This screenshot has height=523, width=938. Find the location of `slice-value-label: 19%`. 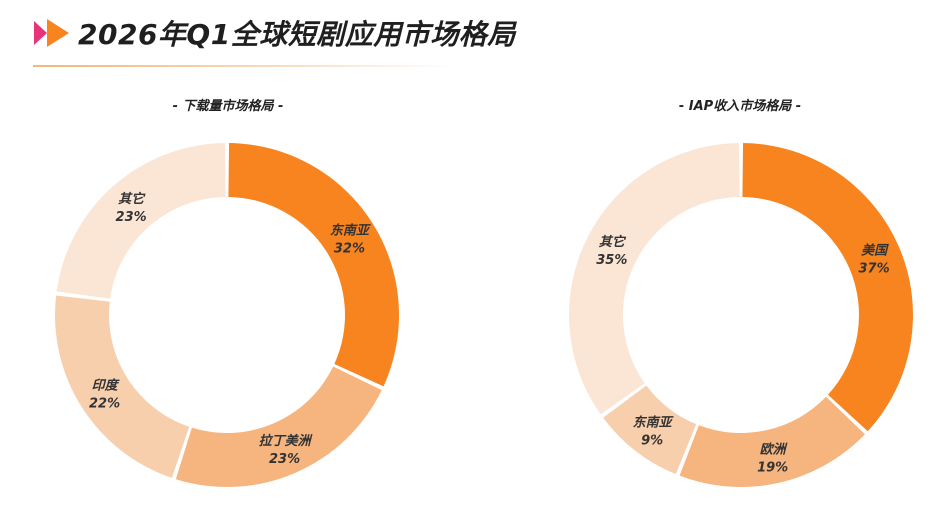

slice-value-label: 19% is located at coordinates (772, 468).